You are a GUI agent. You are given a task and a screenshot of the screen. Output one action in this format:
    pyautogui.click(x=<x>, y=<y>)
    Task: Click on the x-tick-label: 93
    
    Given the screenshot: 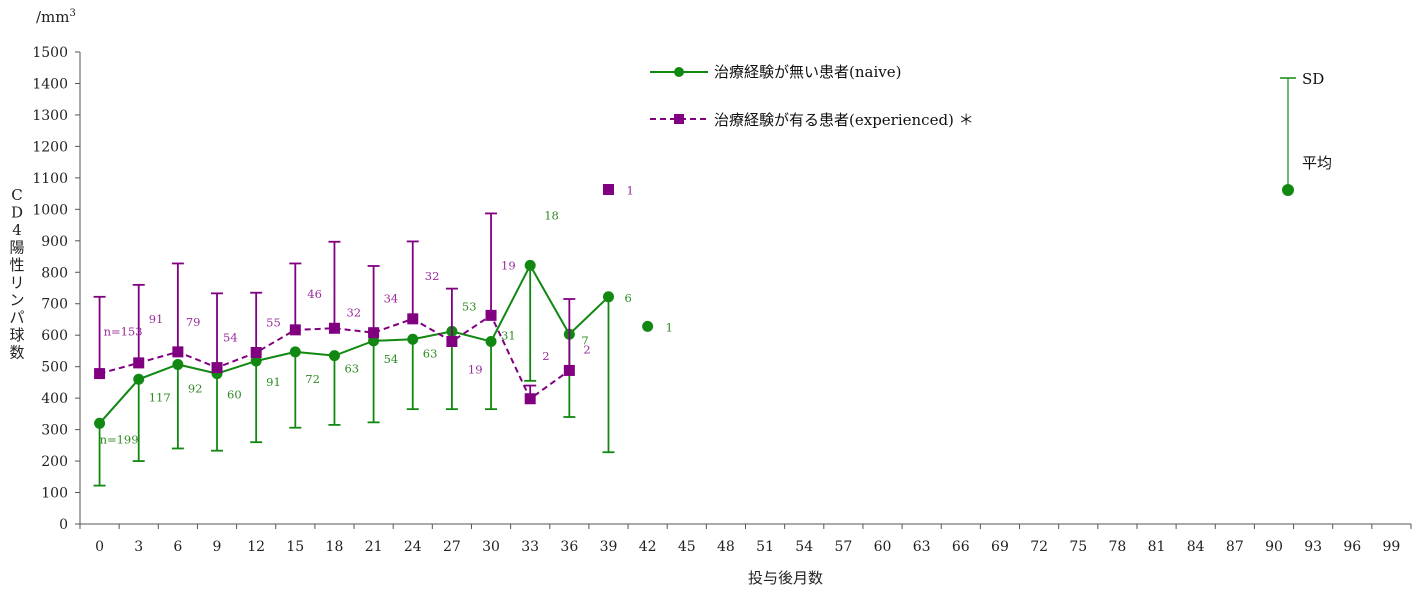 What is the action you would take?
    pyautogui.click(x=1313, y=547)
    